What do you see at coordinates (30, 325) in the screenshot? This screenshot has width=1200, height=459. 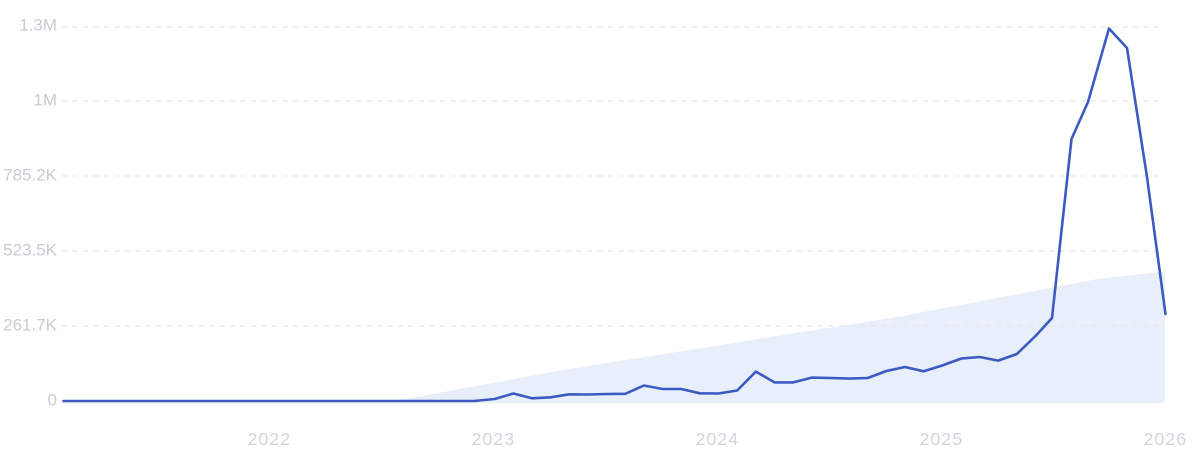 I see `svg-text: 261.7K` at bounding box center [30, 325].